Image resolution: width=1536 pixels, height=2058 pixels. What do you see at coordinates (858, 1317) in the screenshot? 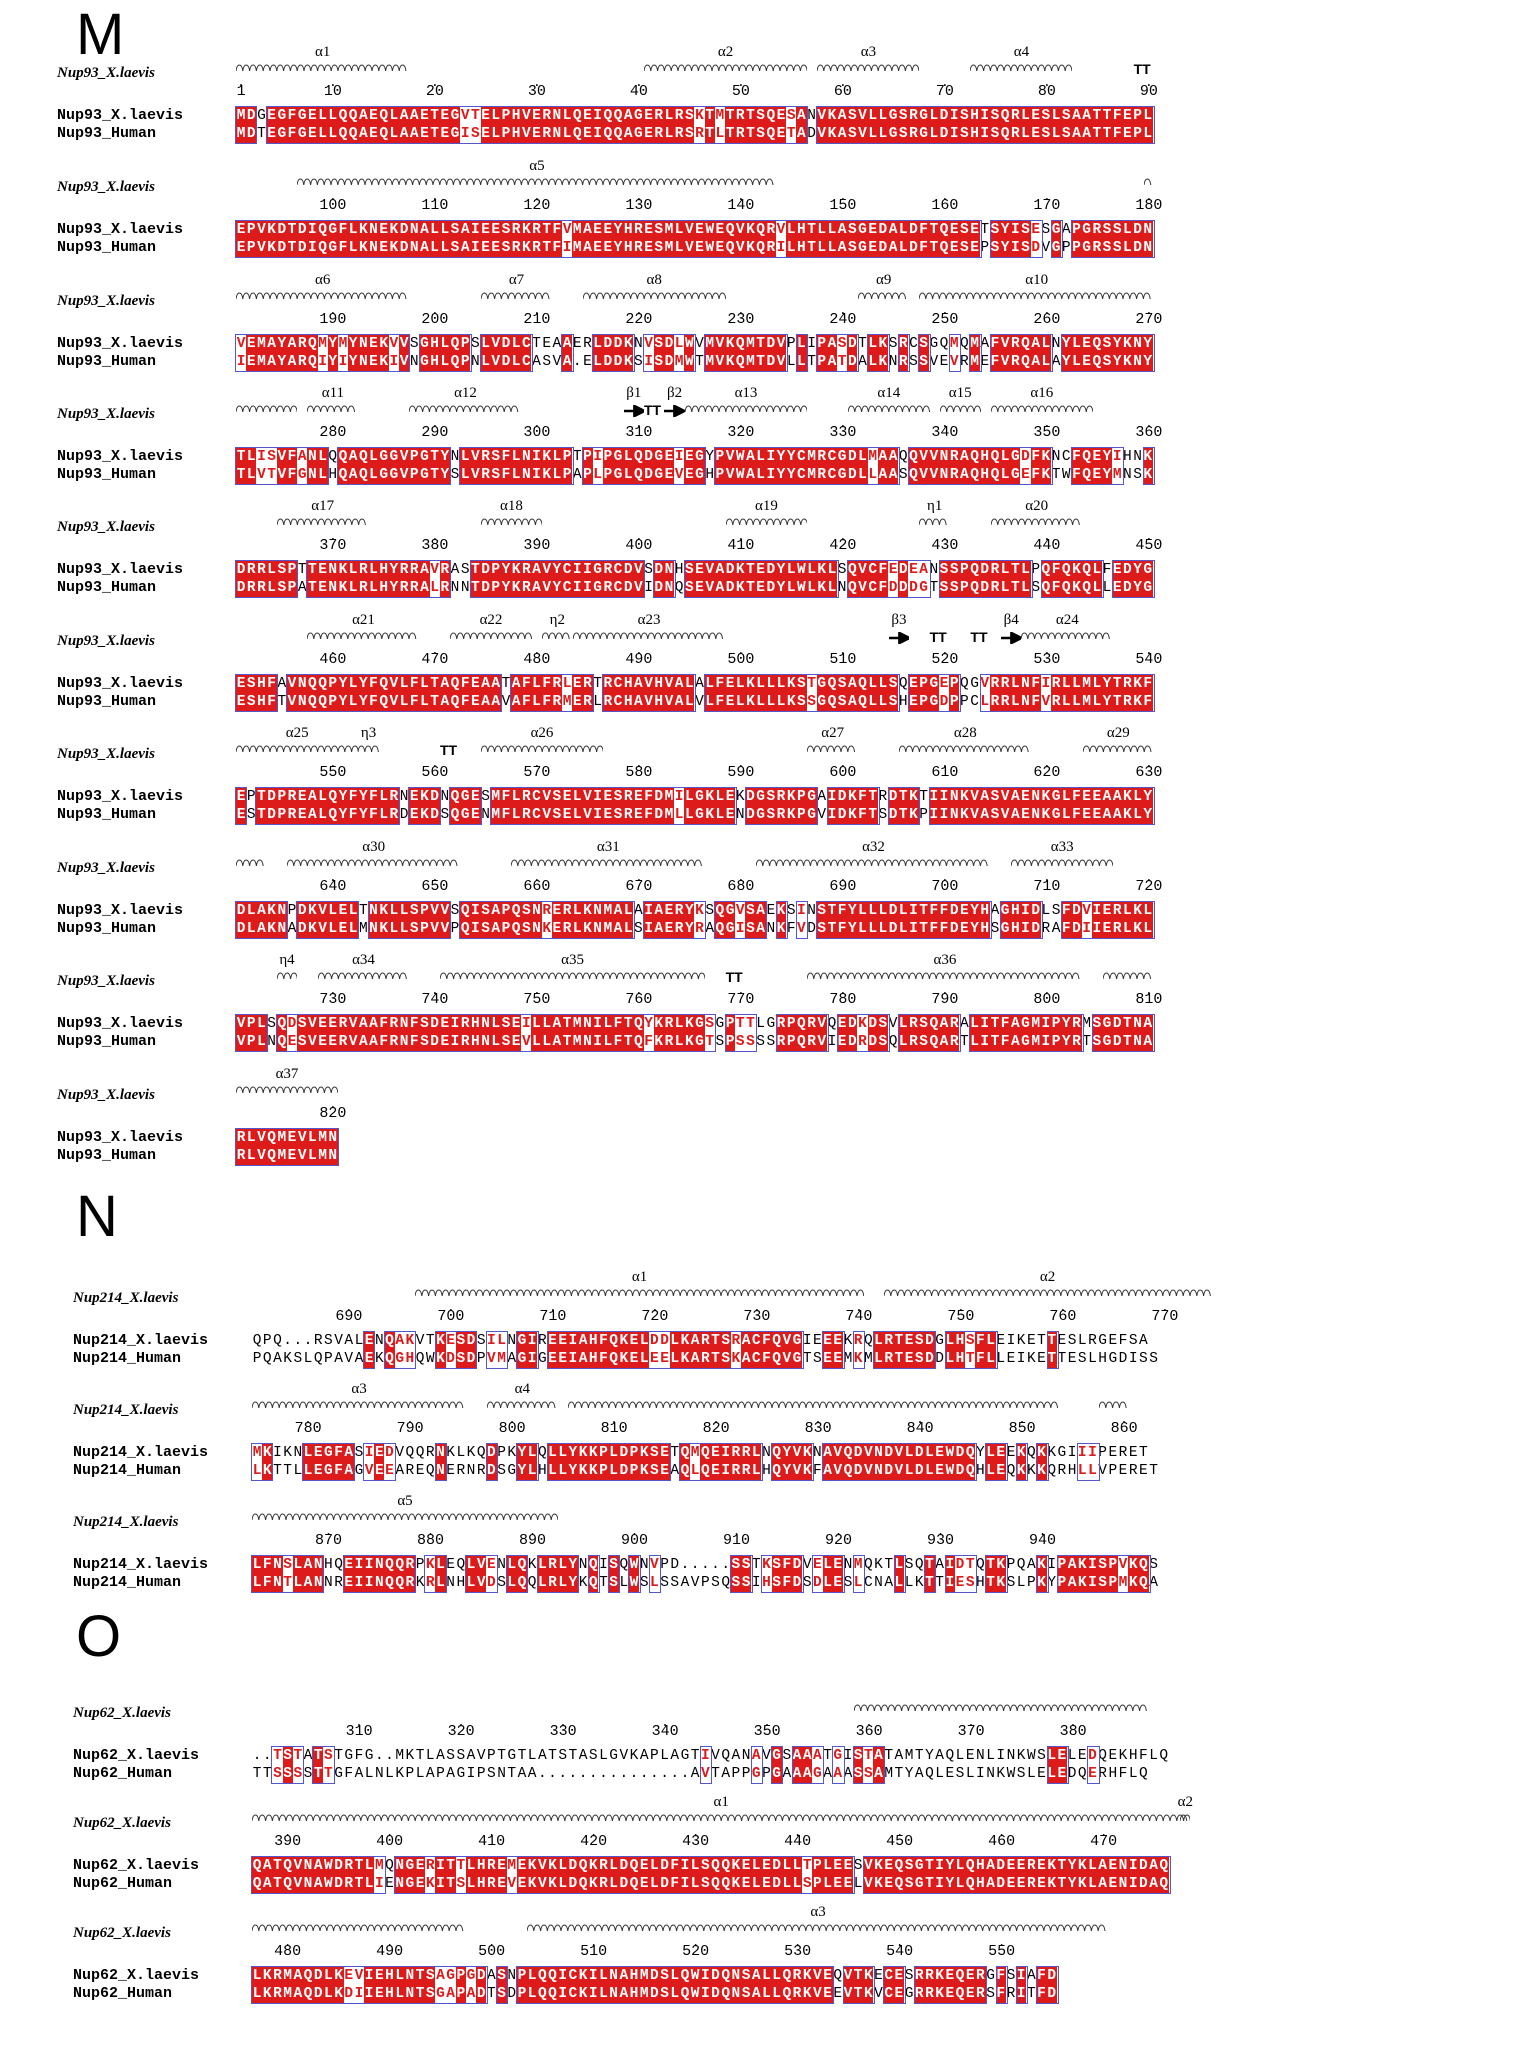
I see `position-tick: 740` at bounding box center [858, 1317].